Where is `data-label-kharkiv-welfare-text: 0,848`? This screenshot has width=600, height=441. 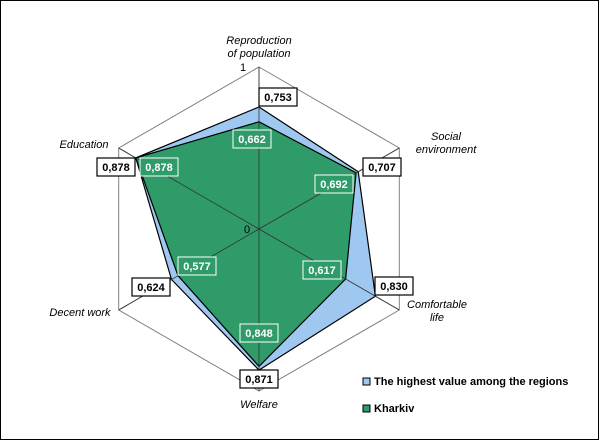 data-label-kharkiv-welfare-text: 0,848 is located at coordinates (259, 334).